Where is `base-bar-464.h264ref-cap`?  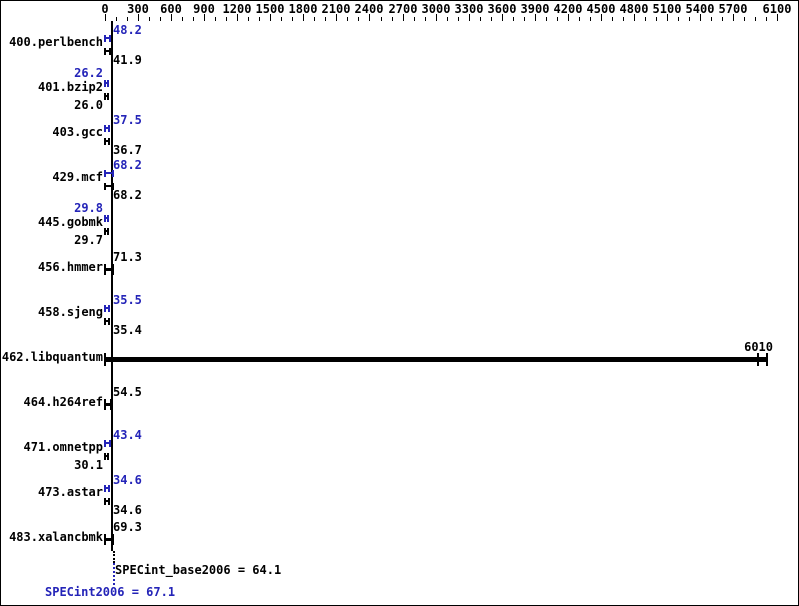
base-bar-464.h264ref-cap is located at coordinates (105, 404).